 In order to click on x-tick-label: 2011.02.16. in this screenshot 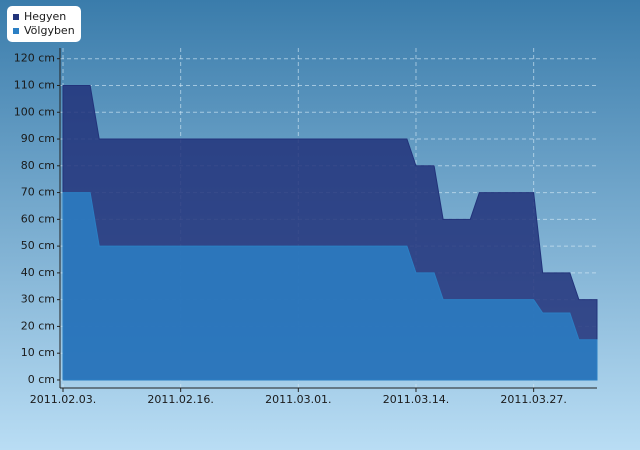, I will do `click(180, 399)`.